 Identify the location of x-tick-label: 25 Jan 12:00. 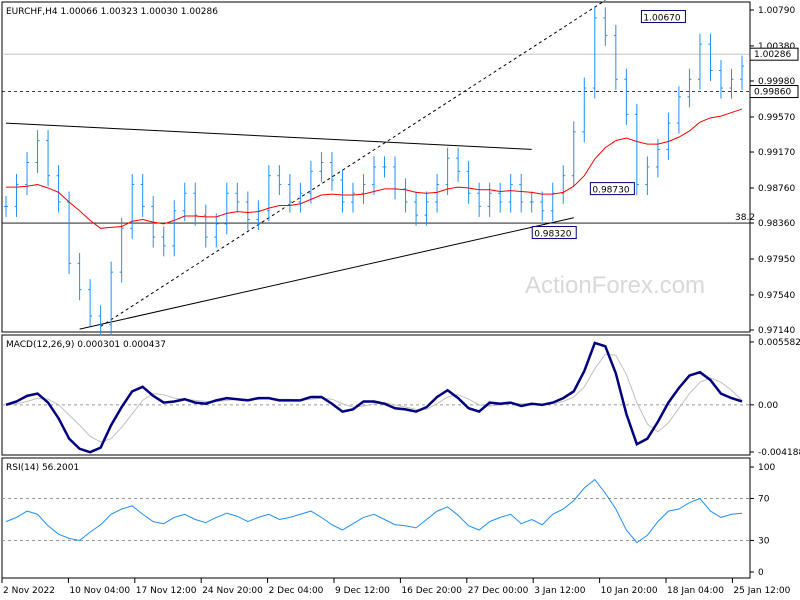
(761, 591).